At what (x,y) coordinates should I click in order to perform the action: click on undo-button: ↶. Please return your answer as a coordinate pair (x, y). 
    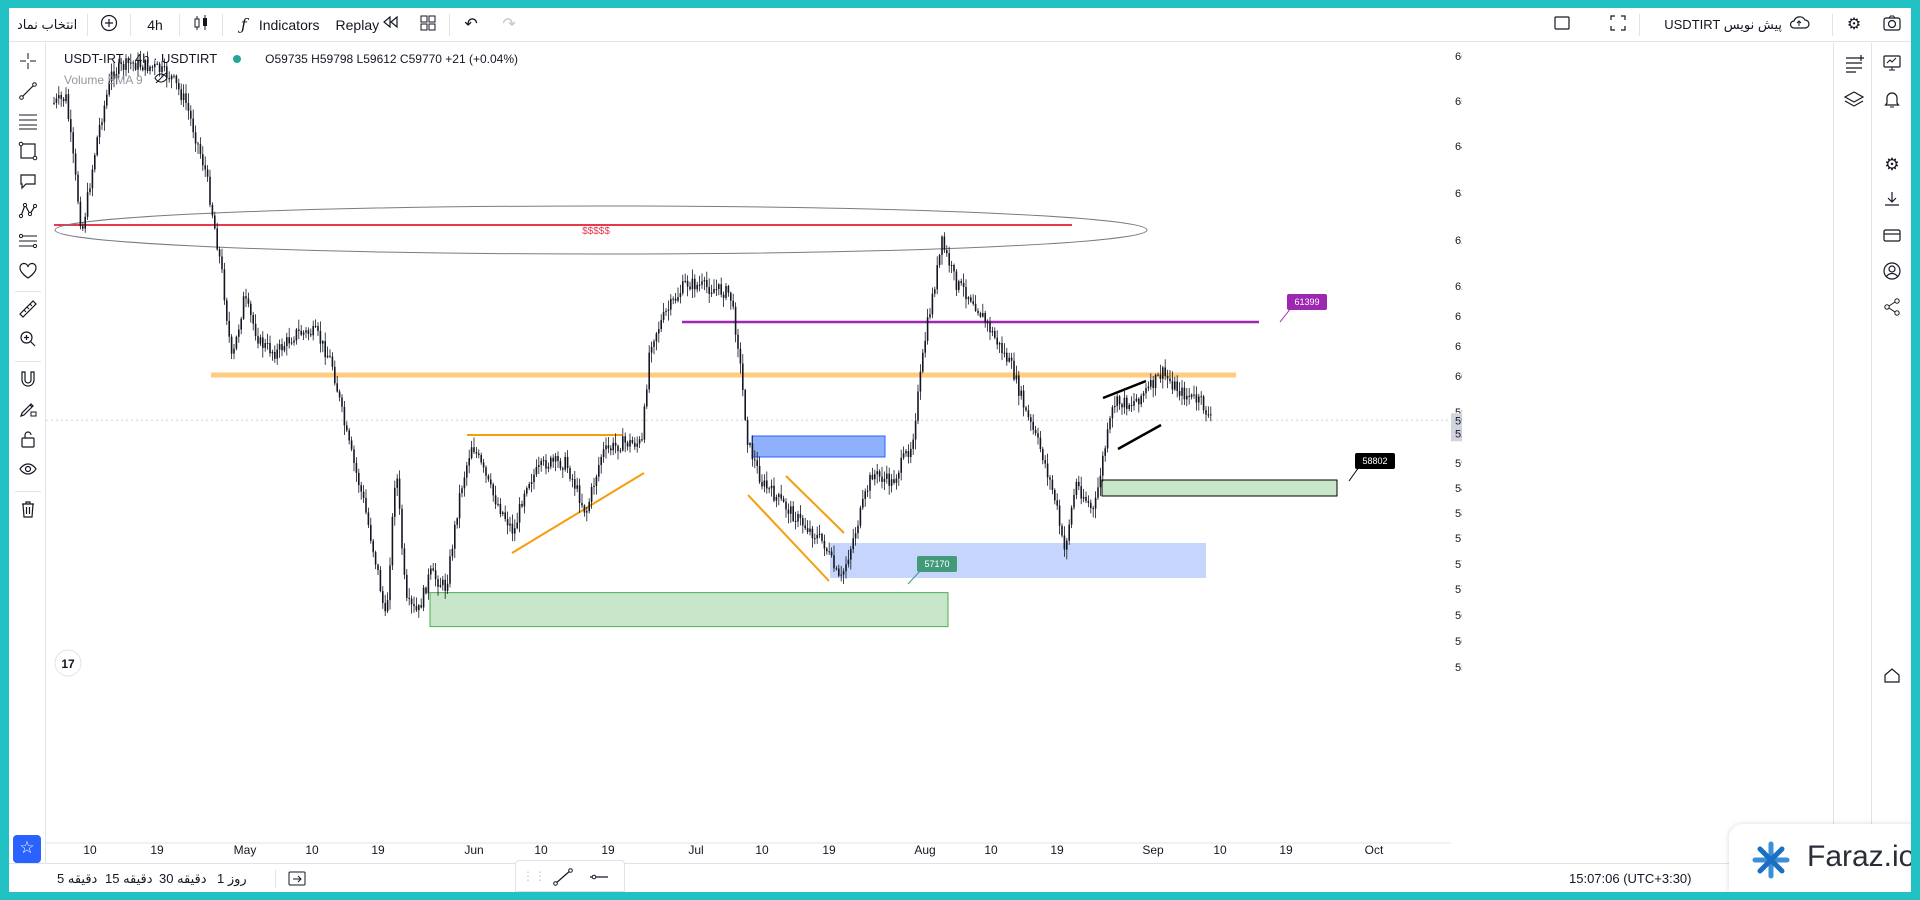
    Looking at the image, I should click on (471, 25).